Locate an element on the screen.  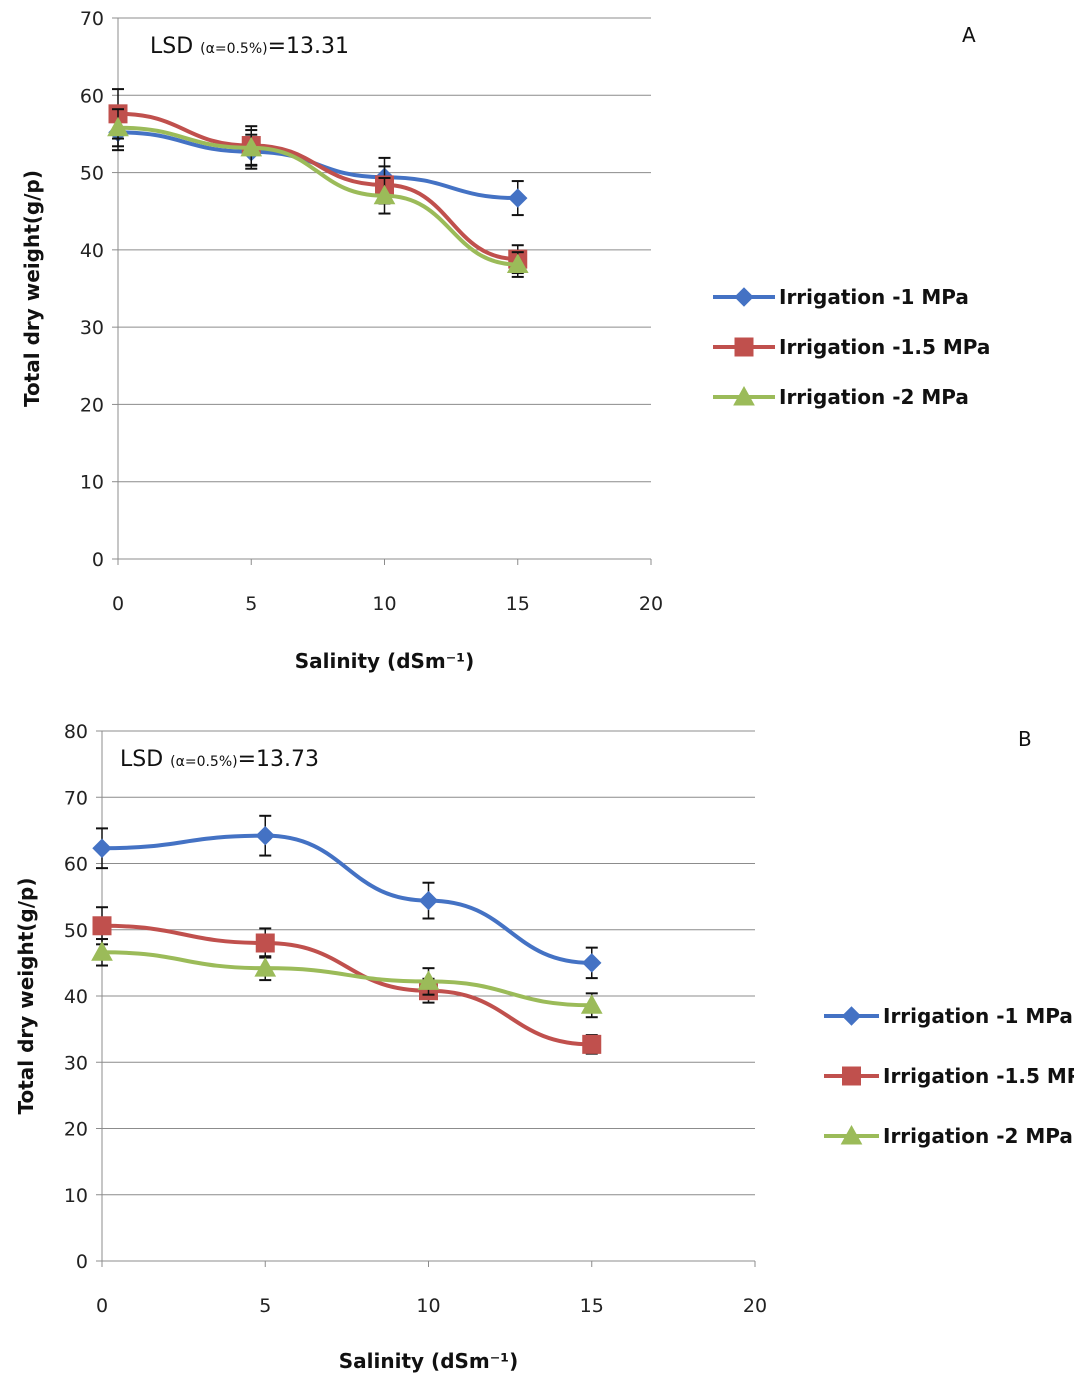
panel-b-series-line-irrigation-2-mpa is located at coordinates (346, 979).